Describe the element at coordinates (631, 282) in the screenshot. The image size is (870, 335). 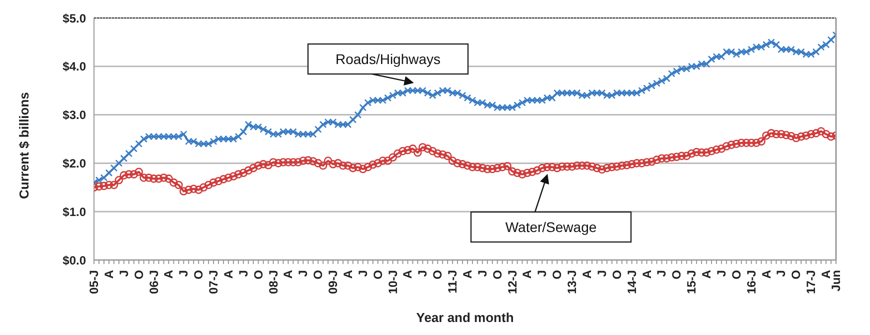
I see `x-tick-label: 14-J` at that location.